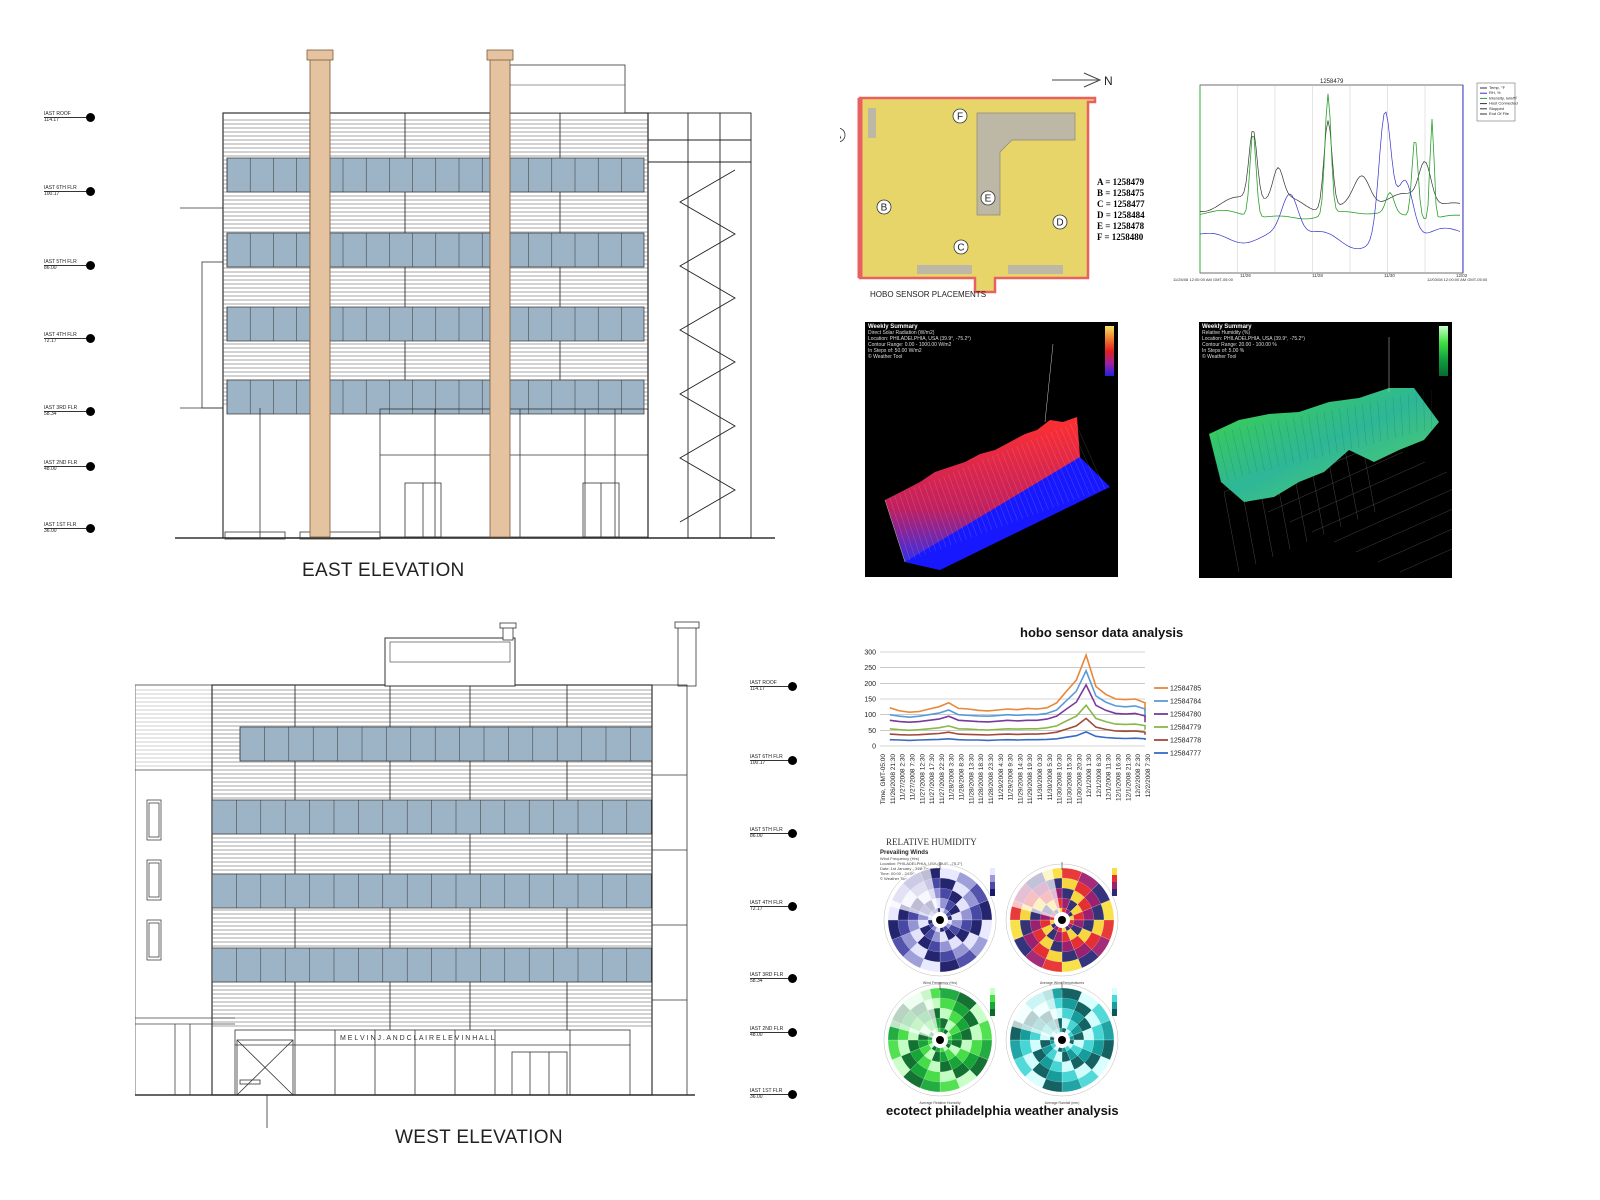  Describe the element at coordinates (897, 873) in the screenshot. I see `winds-info-2: Time: 00:00 - 24:00` at that location.